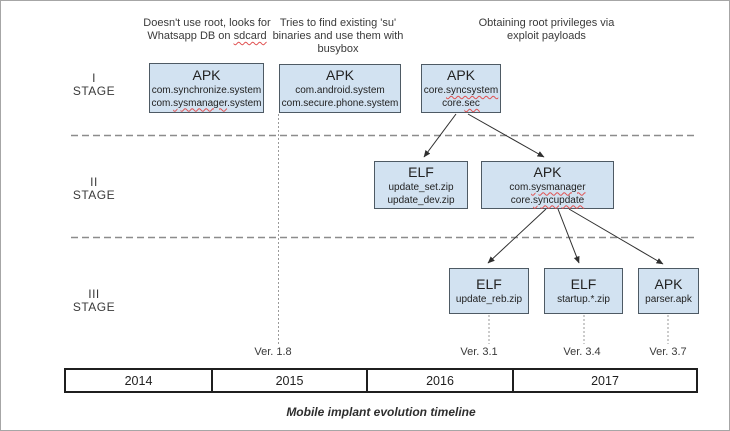 The width and height of the screenshot is (730, 431). I want to click on misspell-underline: syncupdate, so click(559, 200).